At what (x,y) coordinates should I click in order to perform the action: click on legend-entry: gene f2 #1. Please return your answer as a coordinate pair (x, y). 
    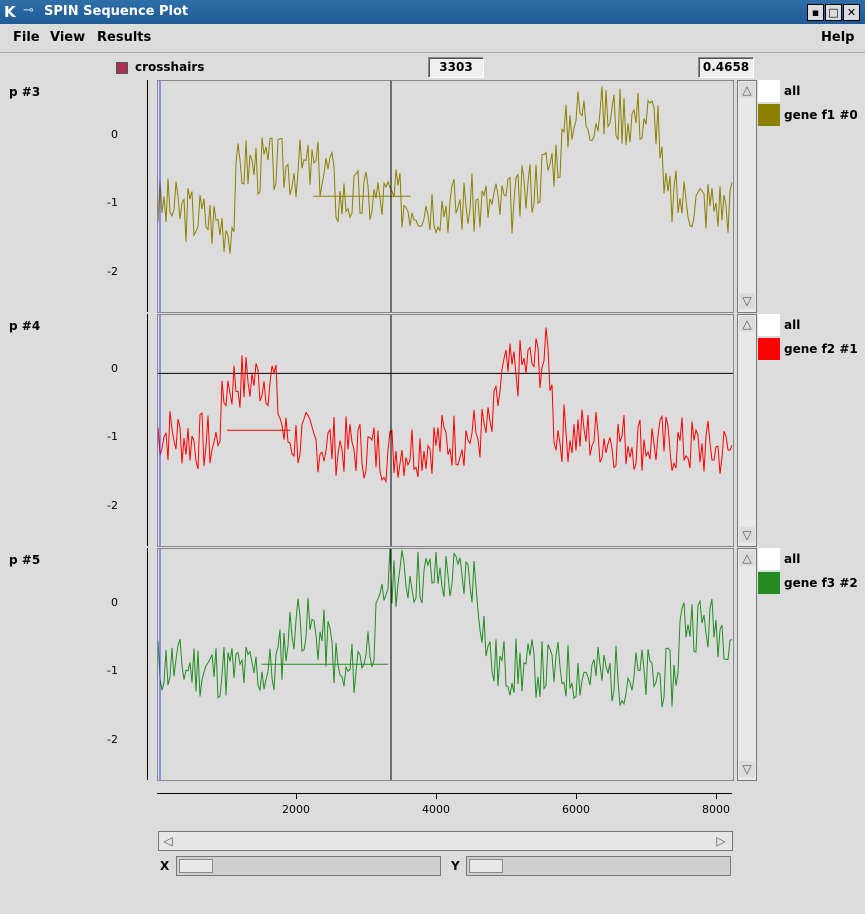
    Looking at the image, I should click on (821, 349).